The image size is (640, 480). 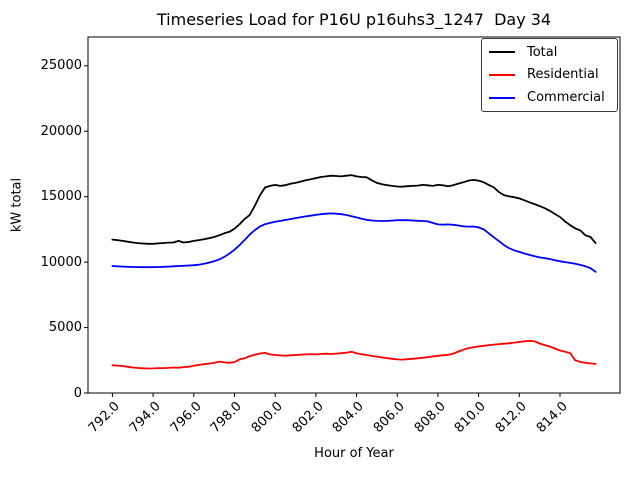 What do you see at coordinates (542, 52) in the screenshot?
I see `legend-label: Total` at bounding box center [542, 52].